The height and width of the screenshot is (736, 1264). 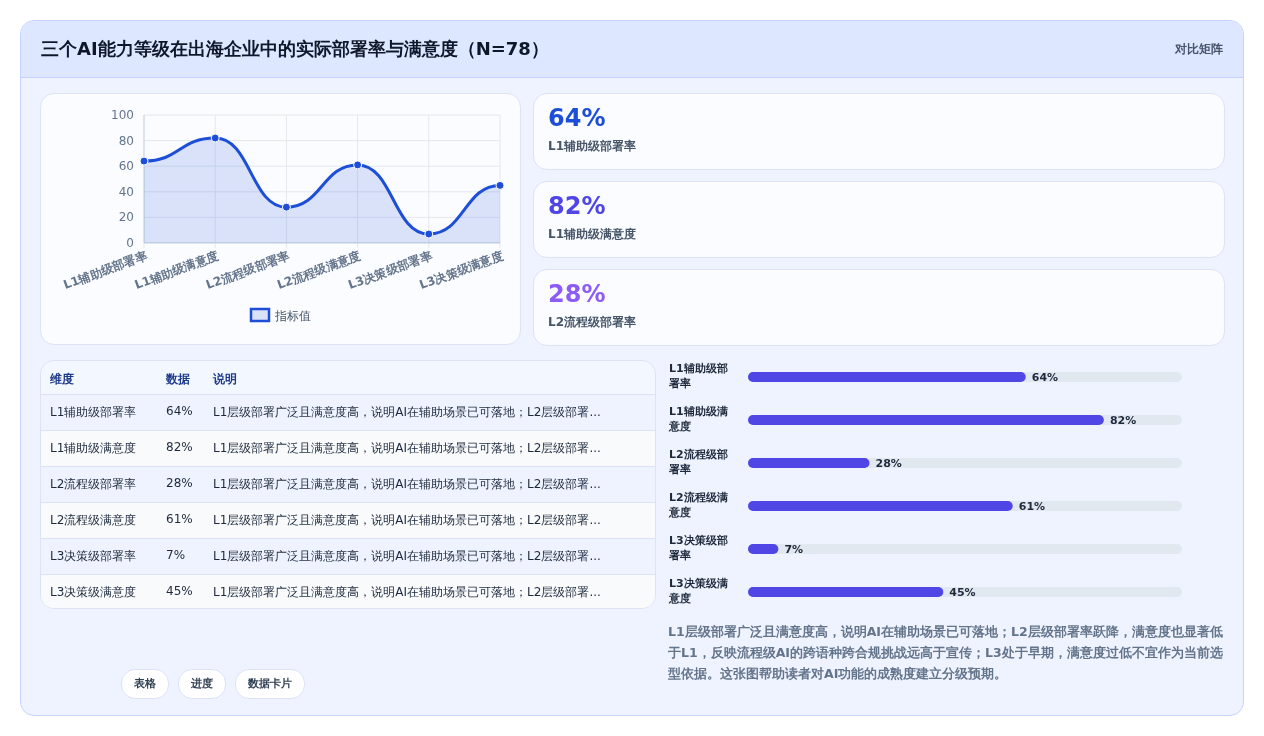 I want to click on text: 61%, so click(x=179, y=519).